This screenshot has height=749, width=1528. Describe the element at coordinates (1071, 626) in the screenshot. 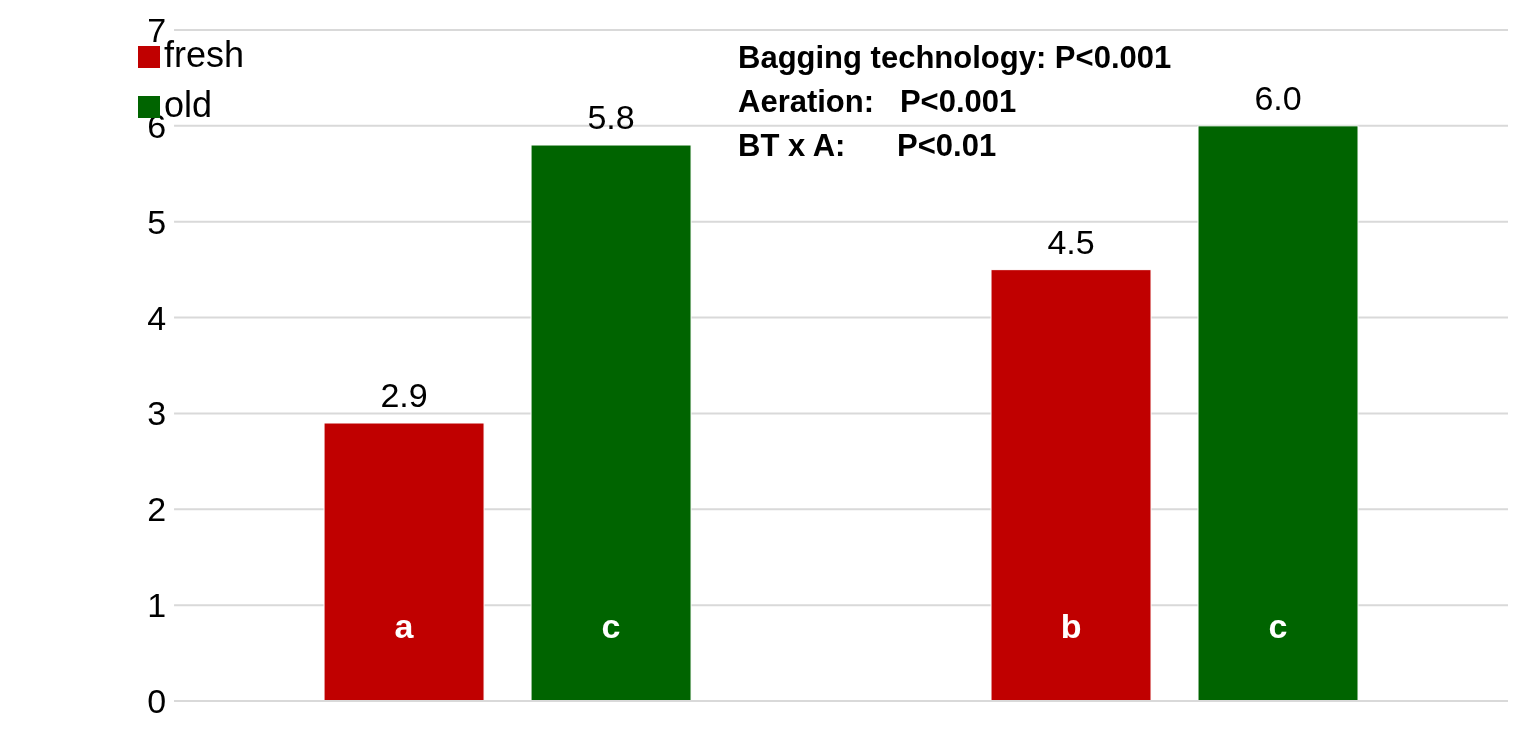

I see `annotation: b` at that location.